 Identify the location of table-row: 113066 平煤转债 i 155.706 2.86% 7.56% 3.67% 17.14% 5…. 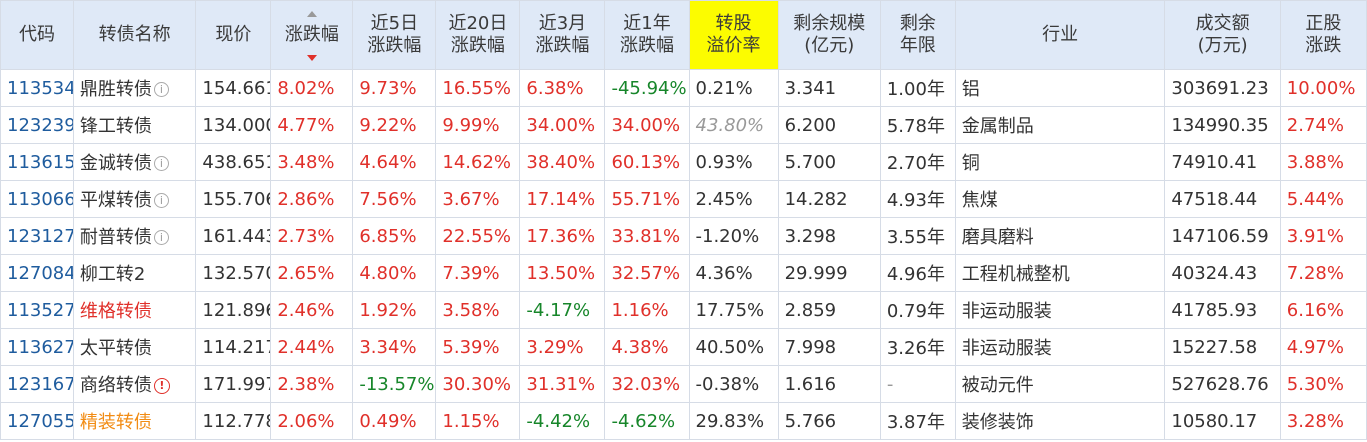
(683, 199).